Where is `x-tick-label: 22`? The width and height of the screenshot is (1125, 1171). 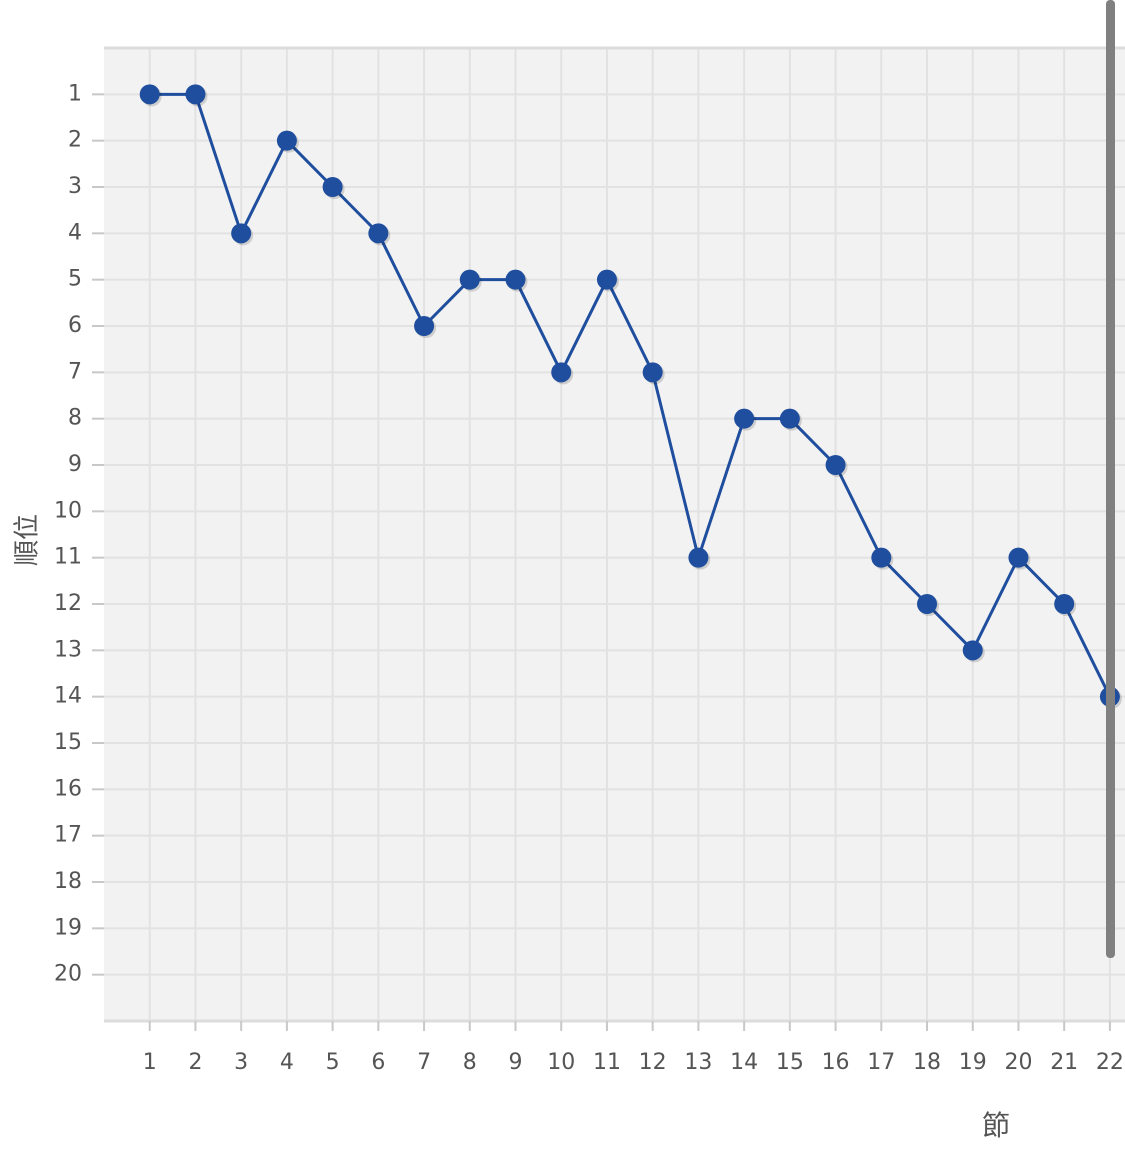
x-tick-label: 22 is located at coordinates (1110, 1062).